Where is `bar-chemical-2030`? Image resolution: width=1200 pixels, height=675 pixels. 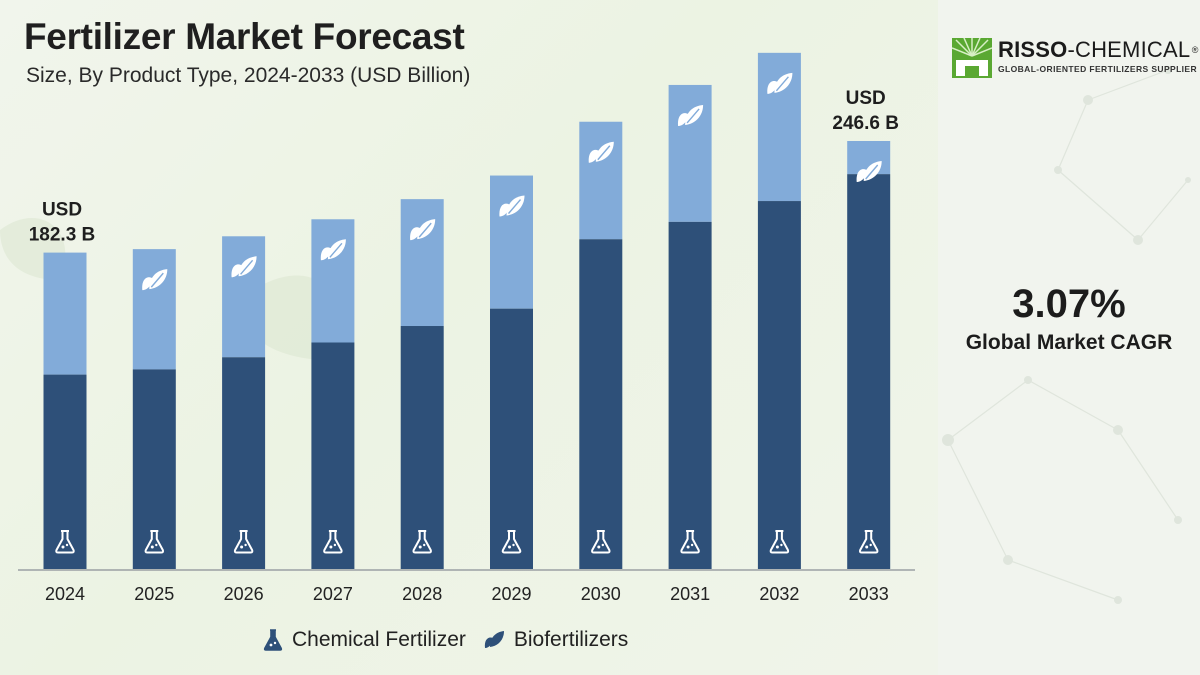
bar-chemical-2030 is located at coordinates (601, 404).